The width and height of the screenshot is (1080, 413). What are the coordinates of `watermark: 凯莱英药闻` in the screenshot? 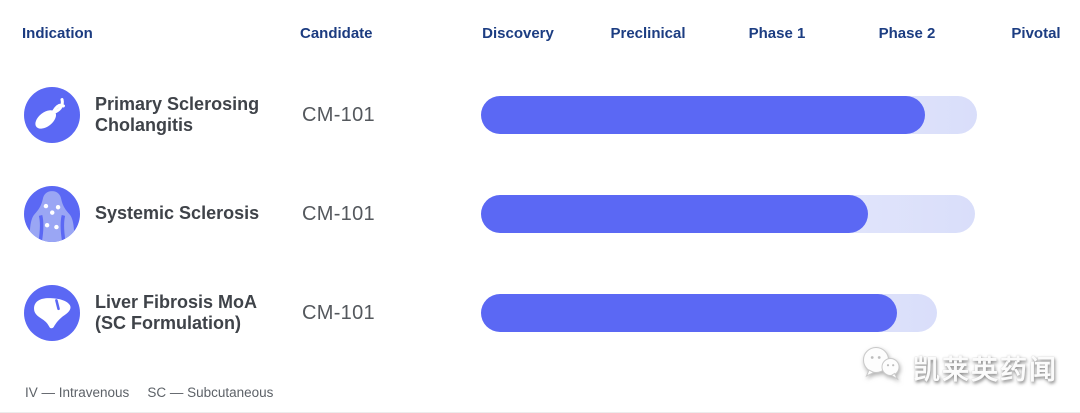 It's located at (958, 367).